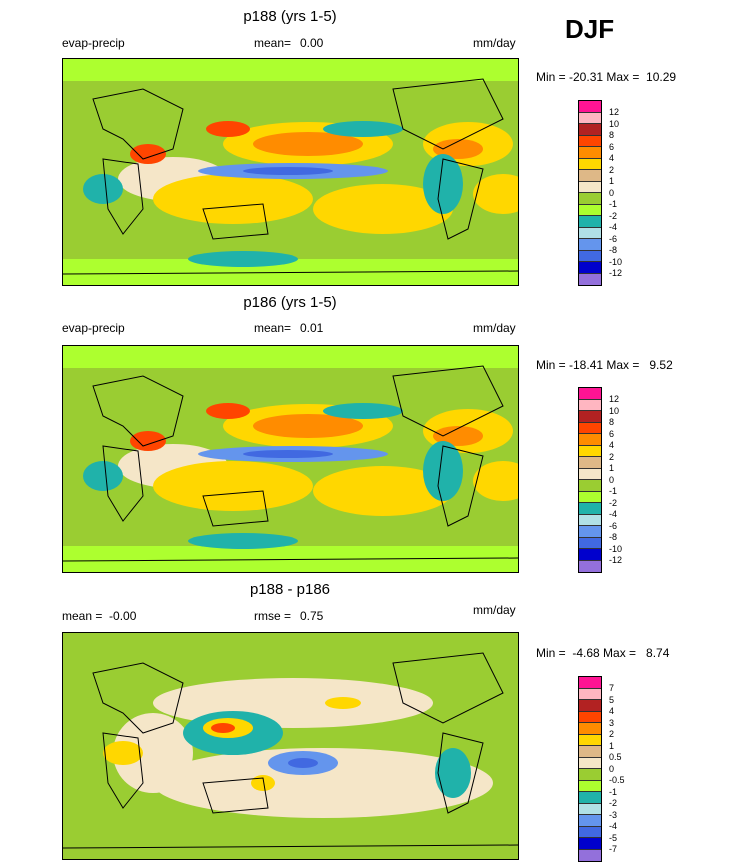 This screenshot has width=732, height=865. Describe the element at coordinates (93, 43) in the screenshot. I see `panel1-left-label: evap-precip` at that location.